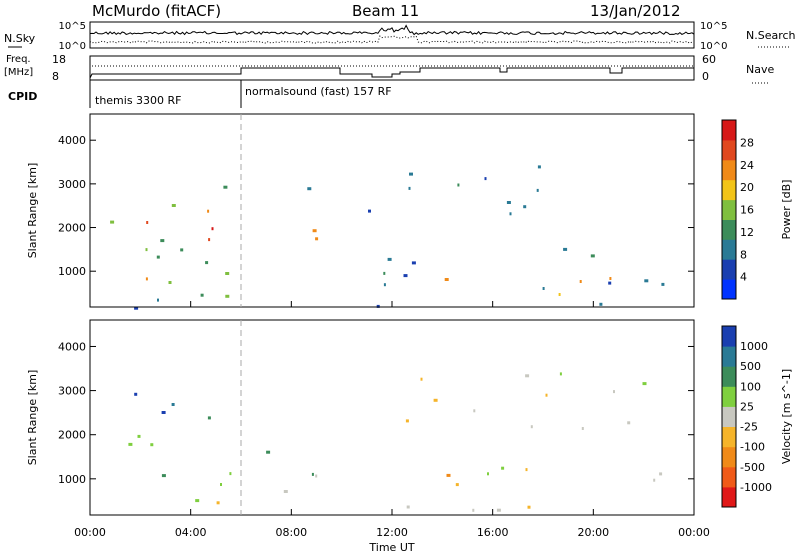 This screenshot has width=800, height=558. Describe the element at coordinates (747, 232) in the screenshot. I see `power-colorbar-tick: 12` at that location.